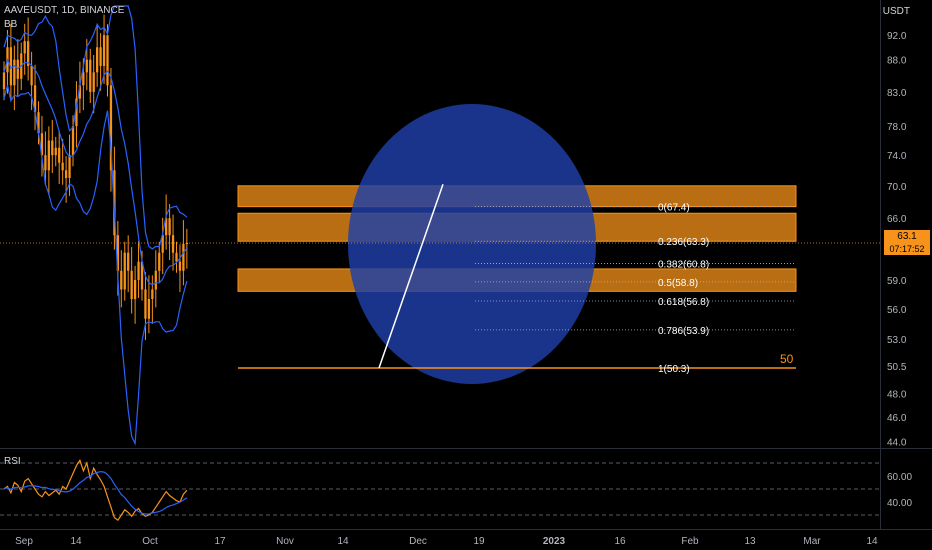 Image resolution: width=932 pixels, height=550 pixels. Describe the element at coordinates (64, 10) in the screenshot. I see `symbol-title: AAVEUSDT, 1D, BINANCE` at that location.